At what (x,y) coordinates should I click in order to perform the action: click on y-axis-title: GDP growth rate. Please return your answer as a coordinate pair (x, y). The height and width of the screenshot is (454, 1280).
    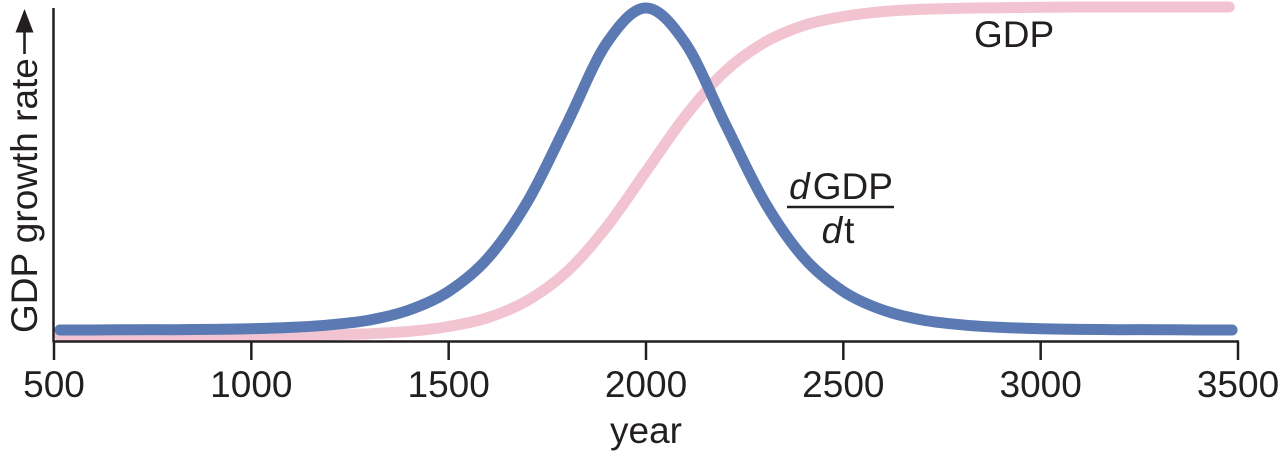
    Looking at the image, I should click on (24, 171).